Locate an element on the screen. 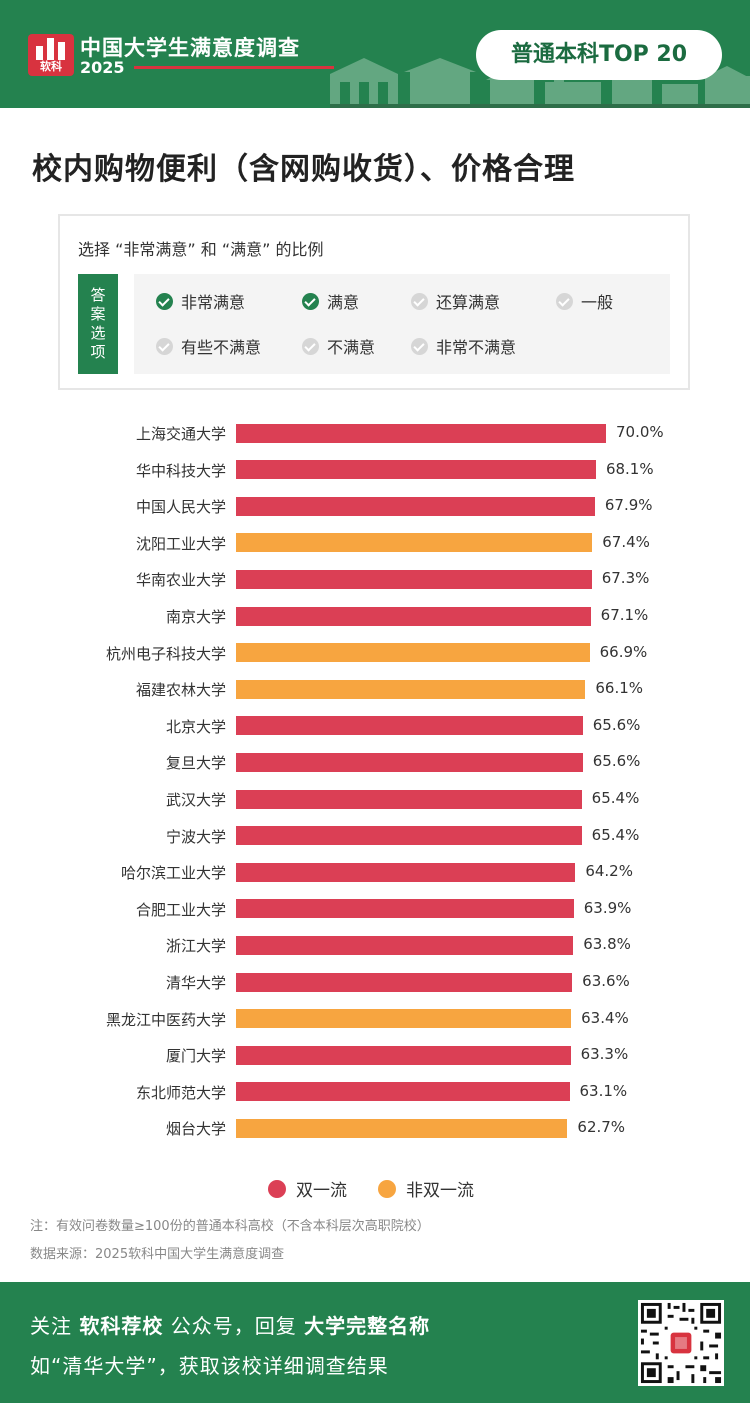 Image resolution: width=750 pixels, height=1403 pixels. top20-badge: 普通本科TOP 20 is located at coordinates (599, 55).